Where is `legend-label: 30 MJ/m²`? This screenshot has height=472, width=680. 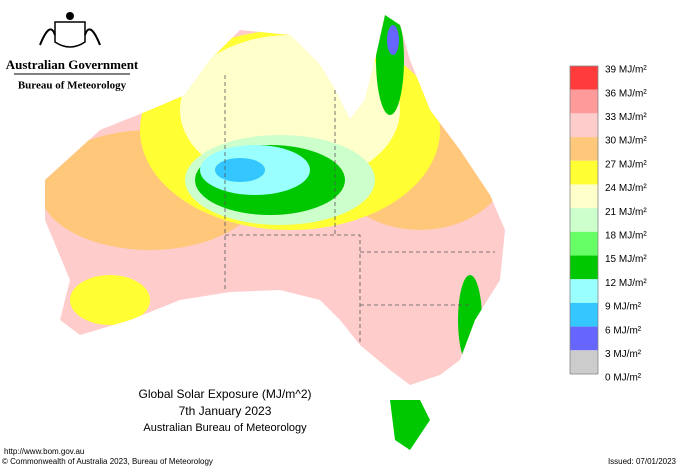
legend-label: 30 MJ/m² is located at coordinates (626, 141).